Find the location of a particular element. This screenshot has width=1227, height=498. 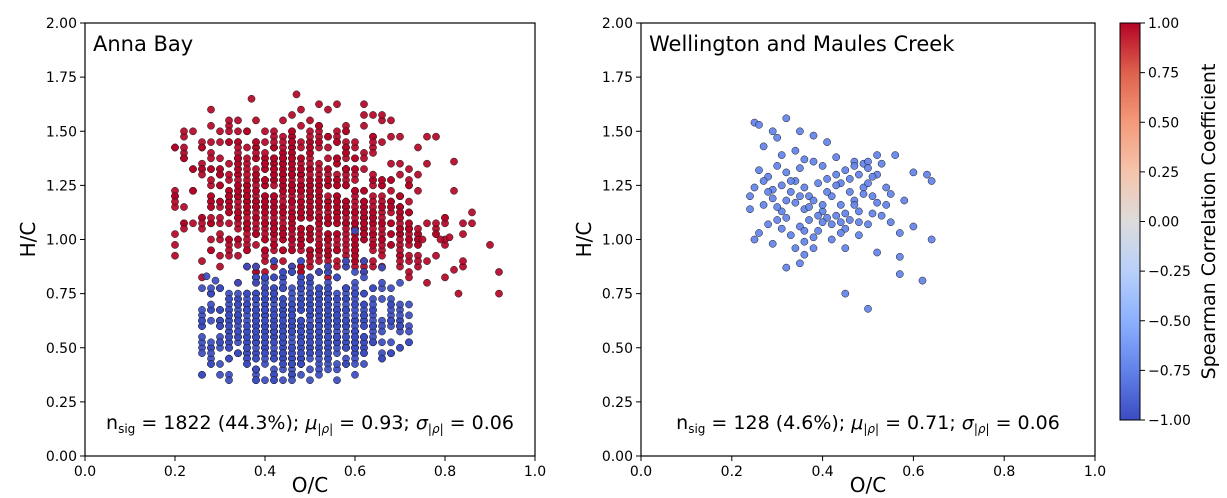

y-tick-label: 0.25 is located at coordinates (61, 403).